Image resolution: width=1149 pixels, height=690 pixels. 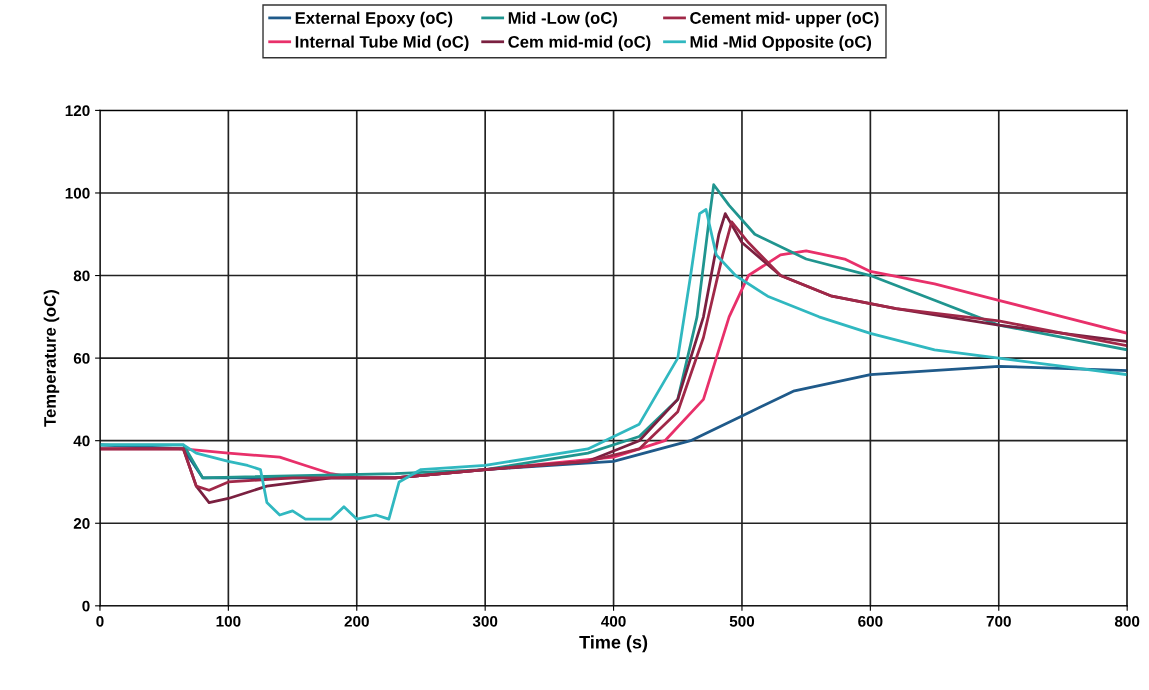 I want to click on x-tick-label: 400, so click(x=613, y=621).